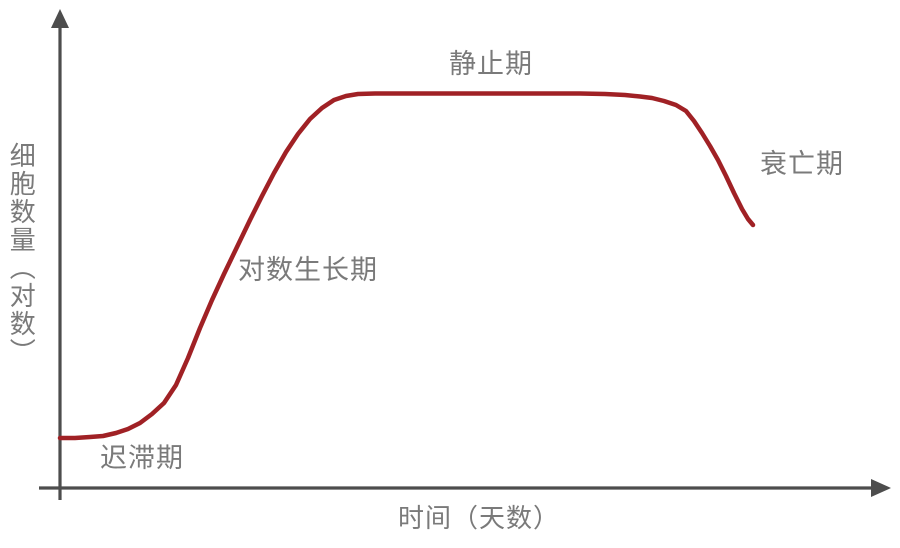 The width and height of the screenshot is (900, 548). Describe the element at coordinates (881, 488) in the screenshot. I see `x-axis-arrowhead-icon` at that location.